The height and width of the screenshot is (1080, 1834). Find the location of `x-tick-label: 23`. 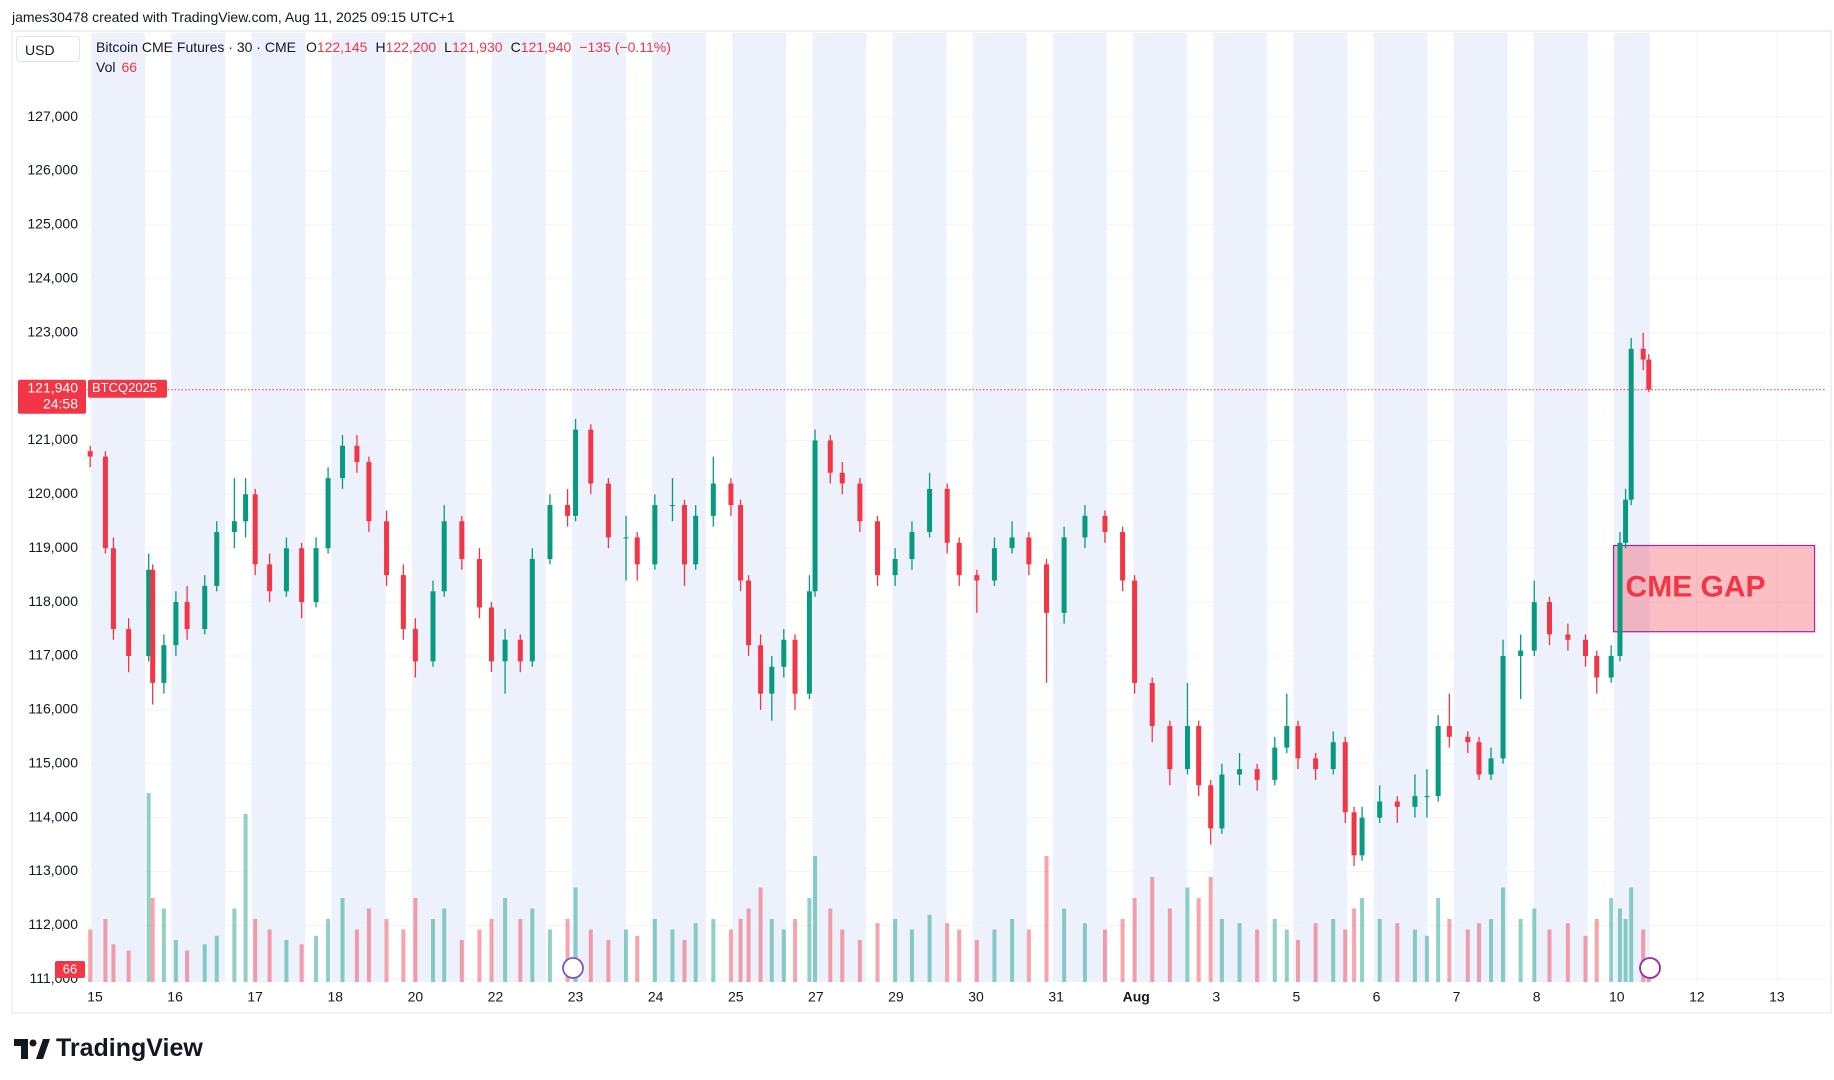

x-tick-label: 23 is located at coordinates (576, 997).